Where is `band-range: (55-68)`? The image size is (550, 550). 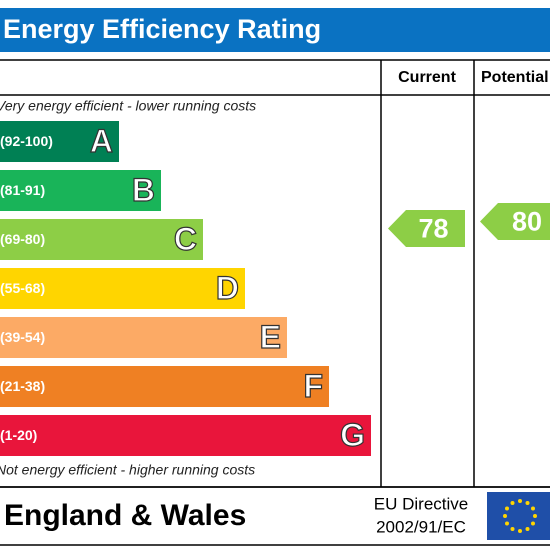
band-range: (55-68) is located at coordinates (22, 288).